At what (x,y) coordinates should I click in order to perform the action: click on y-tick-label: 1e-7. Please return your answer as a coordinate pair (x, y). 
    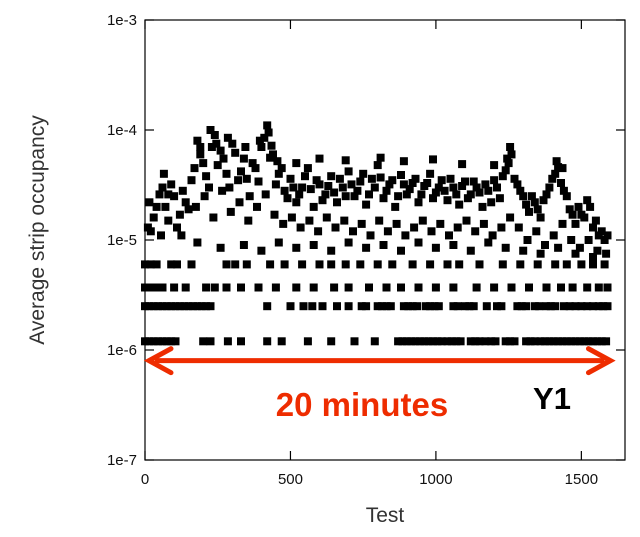
    Looking at the image, I should click on (122, 460).